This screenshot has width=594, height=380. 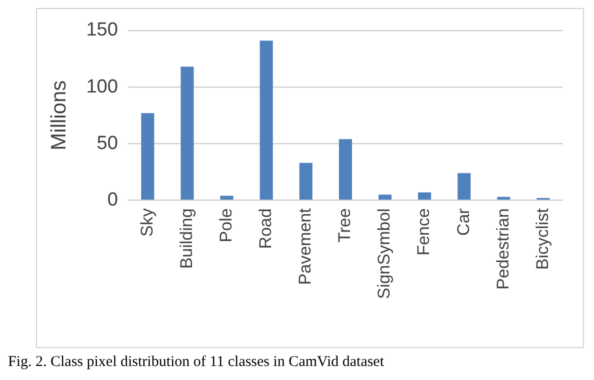 What do you see at coordinates (266, 228) in the screenshot?
I see `x-tick-label: Road` at bounding box center [266, 228].